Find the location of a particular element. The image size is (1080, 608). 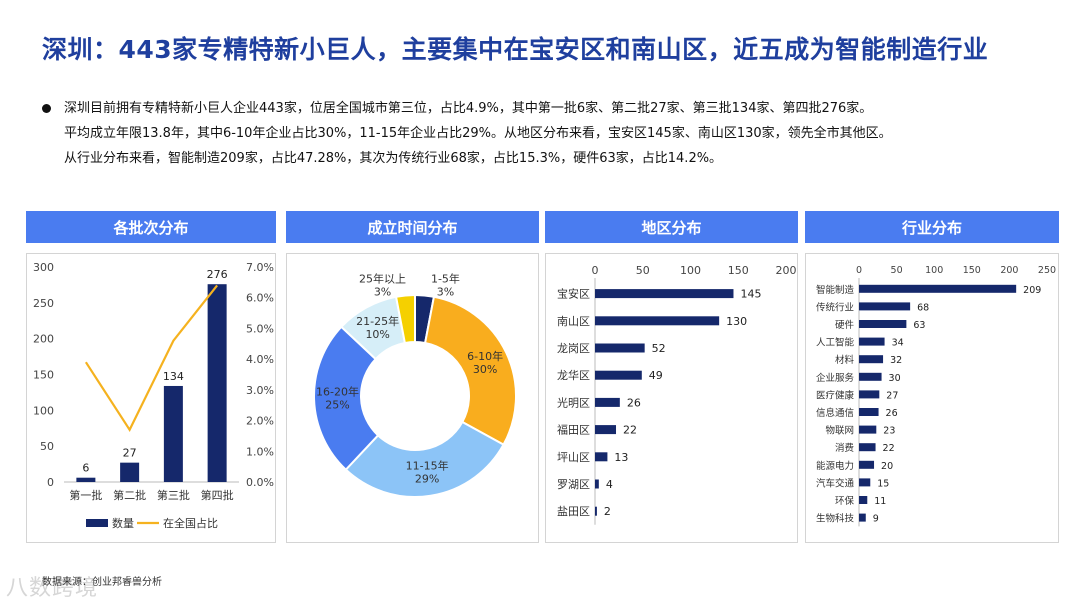

y-tick-label: 50 is located at coordinates (47, 446).